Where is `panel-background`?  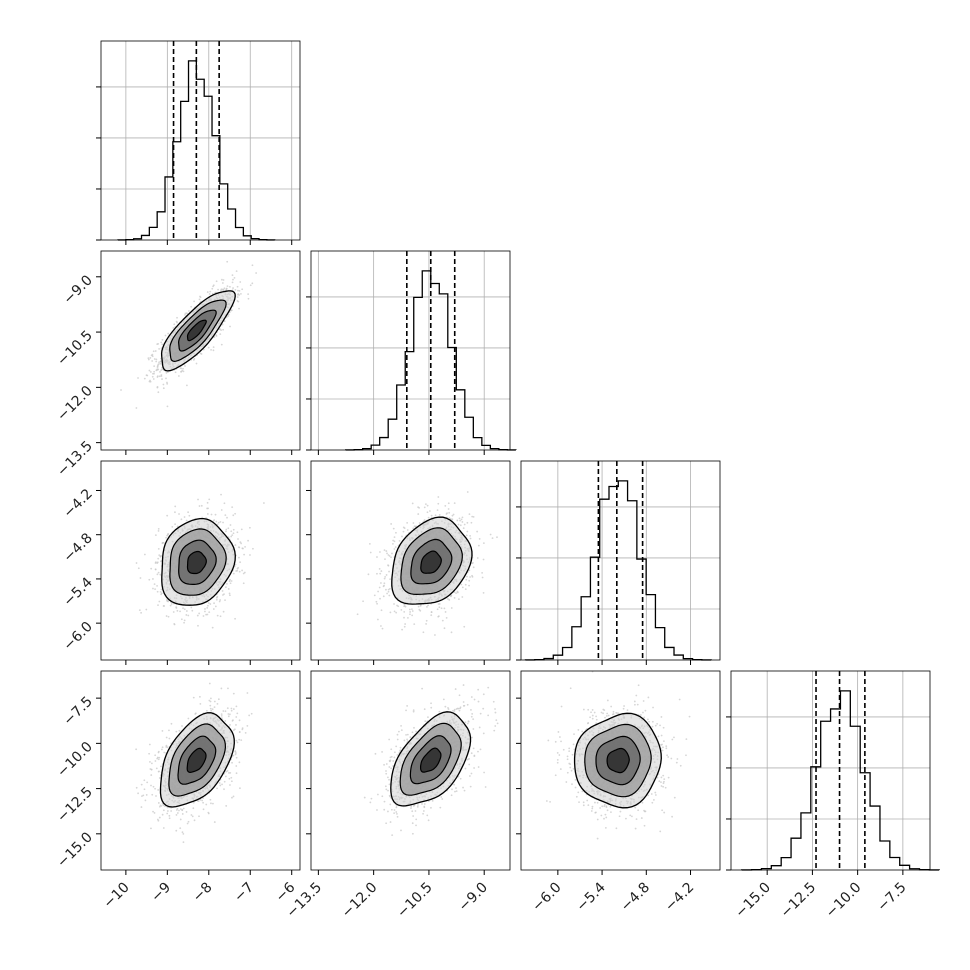 panel-background is located at coordinates (410, 350).